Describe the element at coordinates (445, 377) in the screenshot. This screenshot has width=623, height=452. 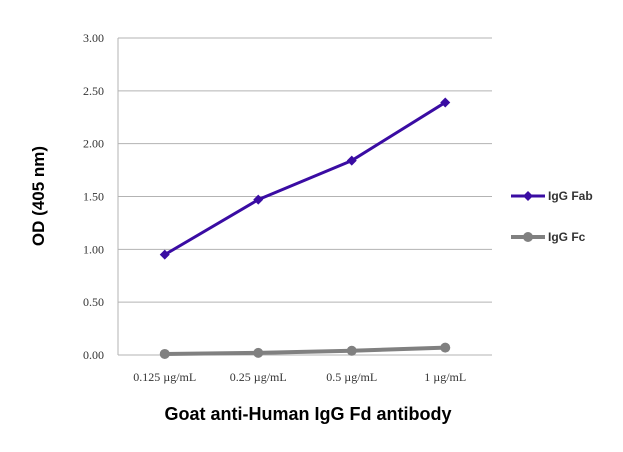
I see `x-tick-label: 1 µg/mL` at that location.